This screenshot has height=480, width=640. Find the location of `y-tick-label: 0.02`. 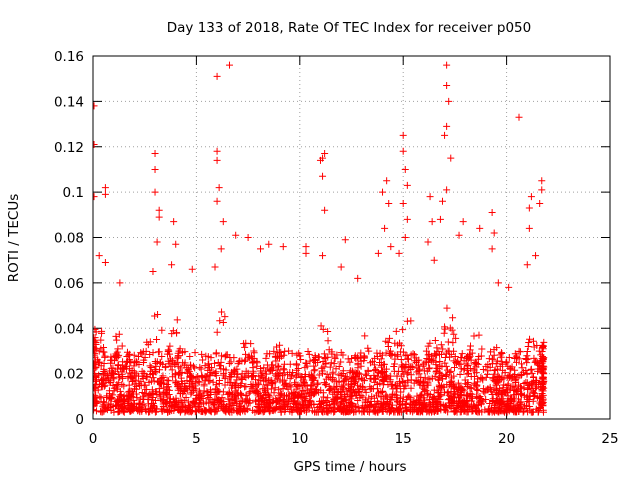

y-tick-label: 0.02 is located at coordinates (69, 375).